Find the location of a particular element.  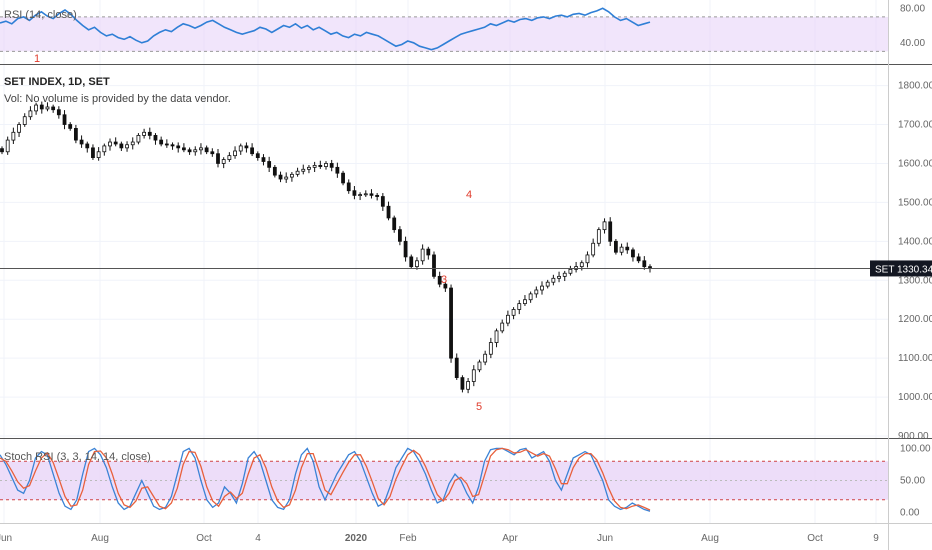

time-tick-label: Aug is located at coordinates (710, 538).